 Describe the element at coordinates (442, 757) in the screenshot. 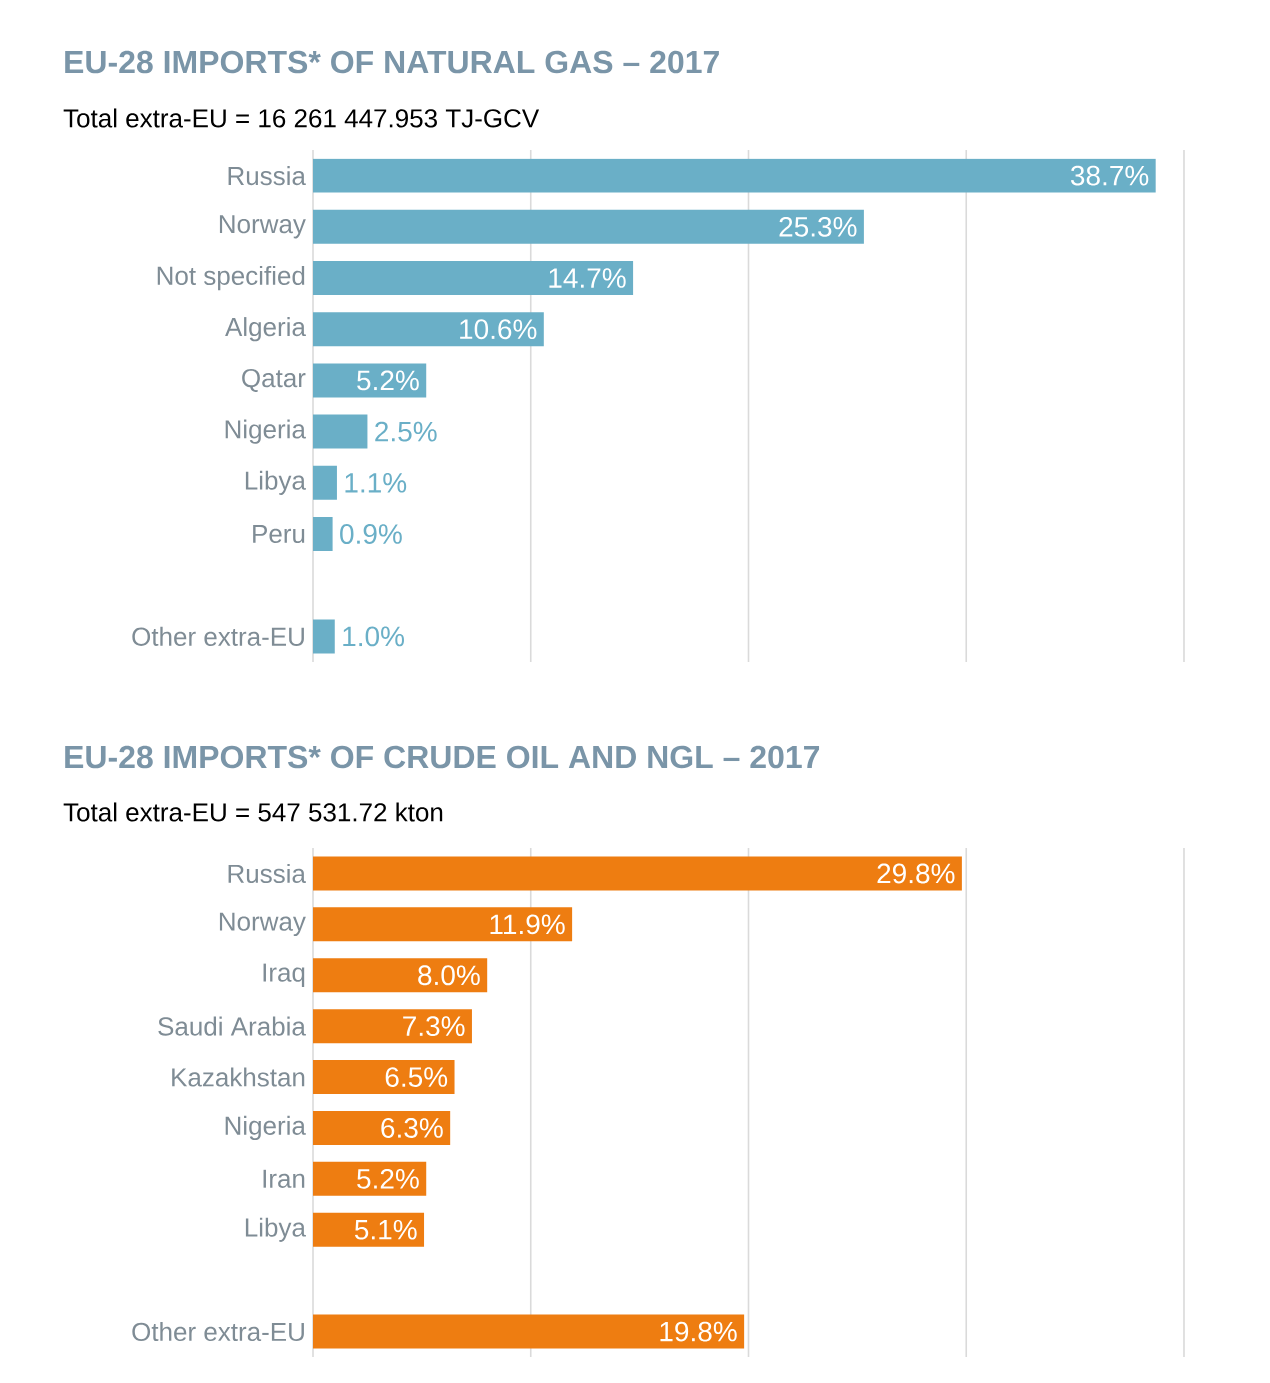

I see `chart-title: EU-28 IMPORTS* OF CRUDE OIL AND NGL – 2017` at that location.